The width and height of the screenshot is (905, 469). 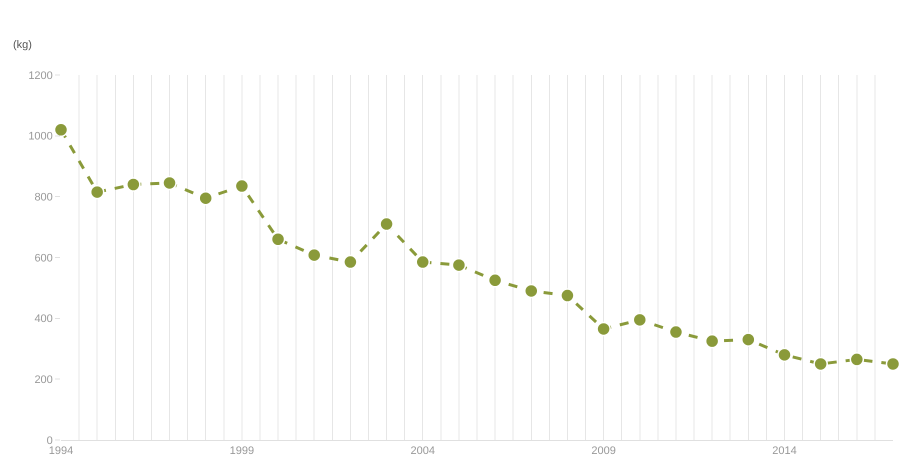 I want to click on y-tick-label: 600, so click(x=43, y=258).